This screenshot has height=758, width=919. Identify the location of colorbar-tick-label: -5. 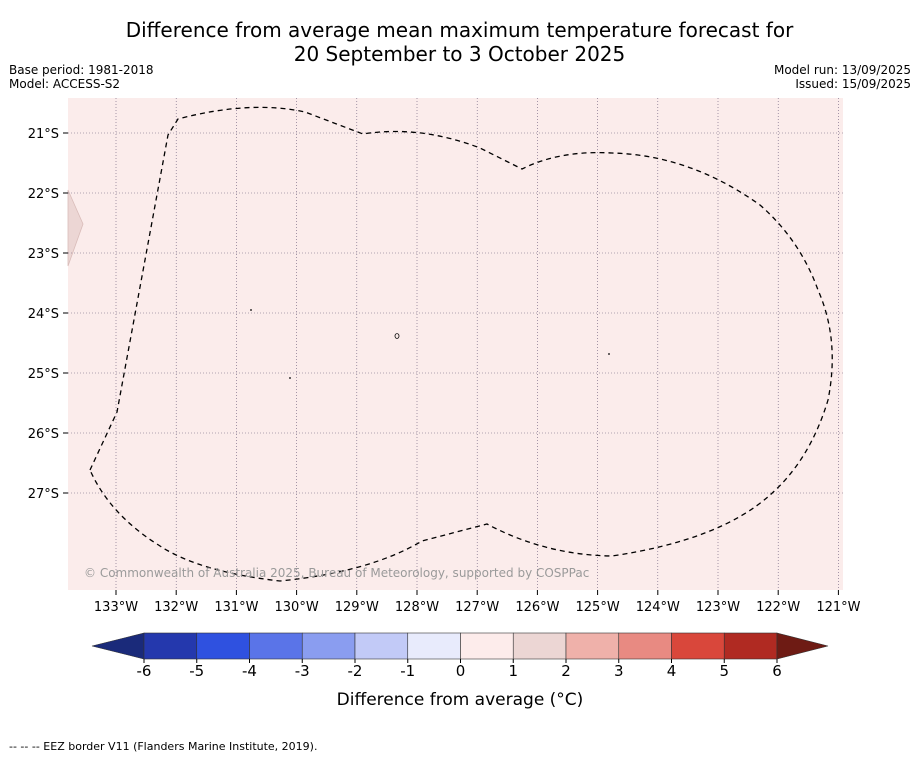
(196, 671).